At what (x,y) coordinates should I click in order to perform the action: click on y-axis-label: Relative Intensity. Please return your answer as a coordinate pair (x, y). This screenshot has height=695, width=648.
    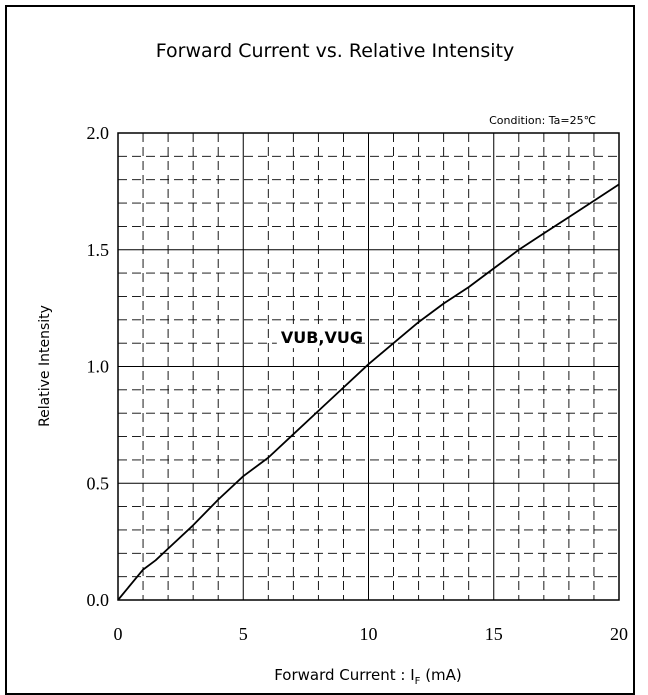
    Looking at the image, I should click on (45, 366).